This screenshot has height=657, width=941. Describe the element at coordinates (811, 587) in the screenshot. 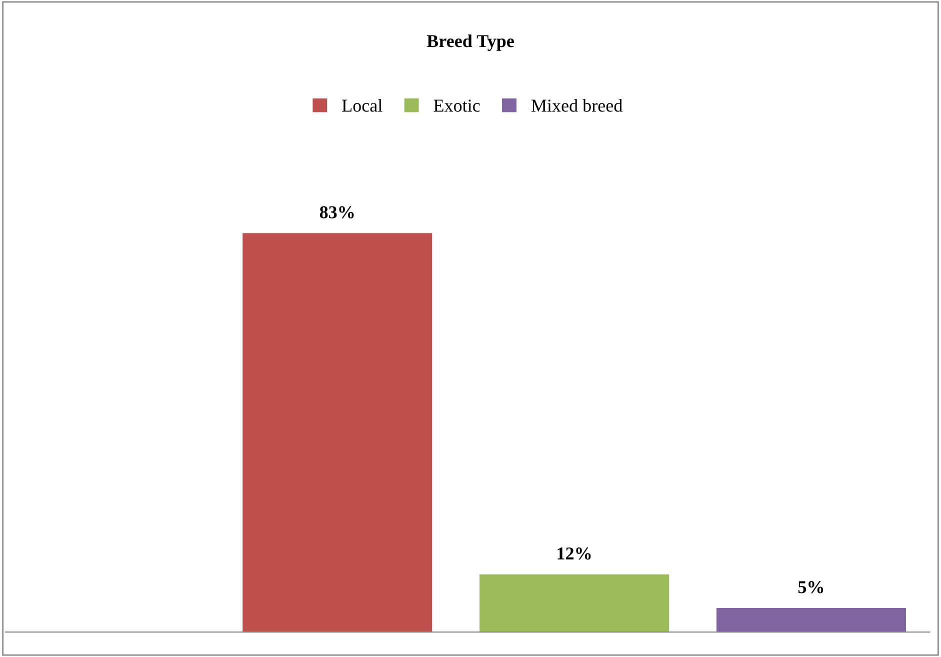

I see `data-label: 5%` at that location.